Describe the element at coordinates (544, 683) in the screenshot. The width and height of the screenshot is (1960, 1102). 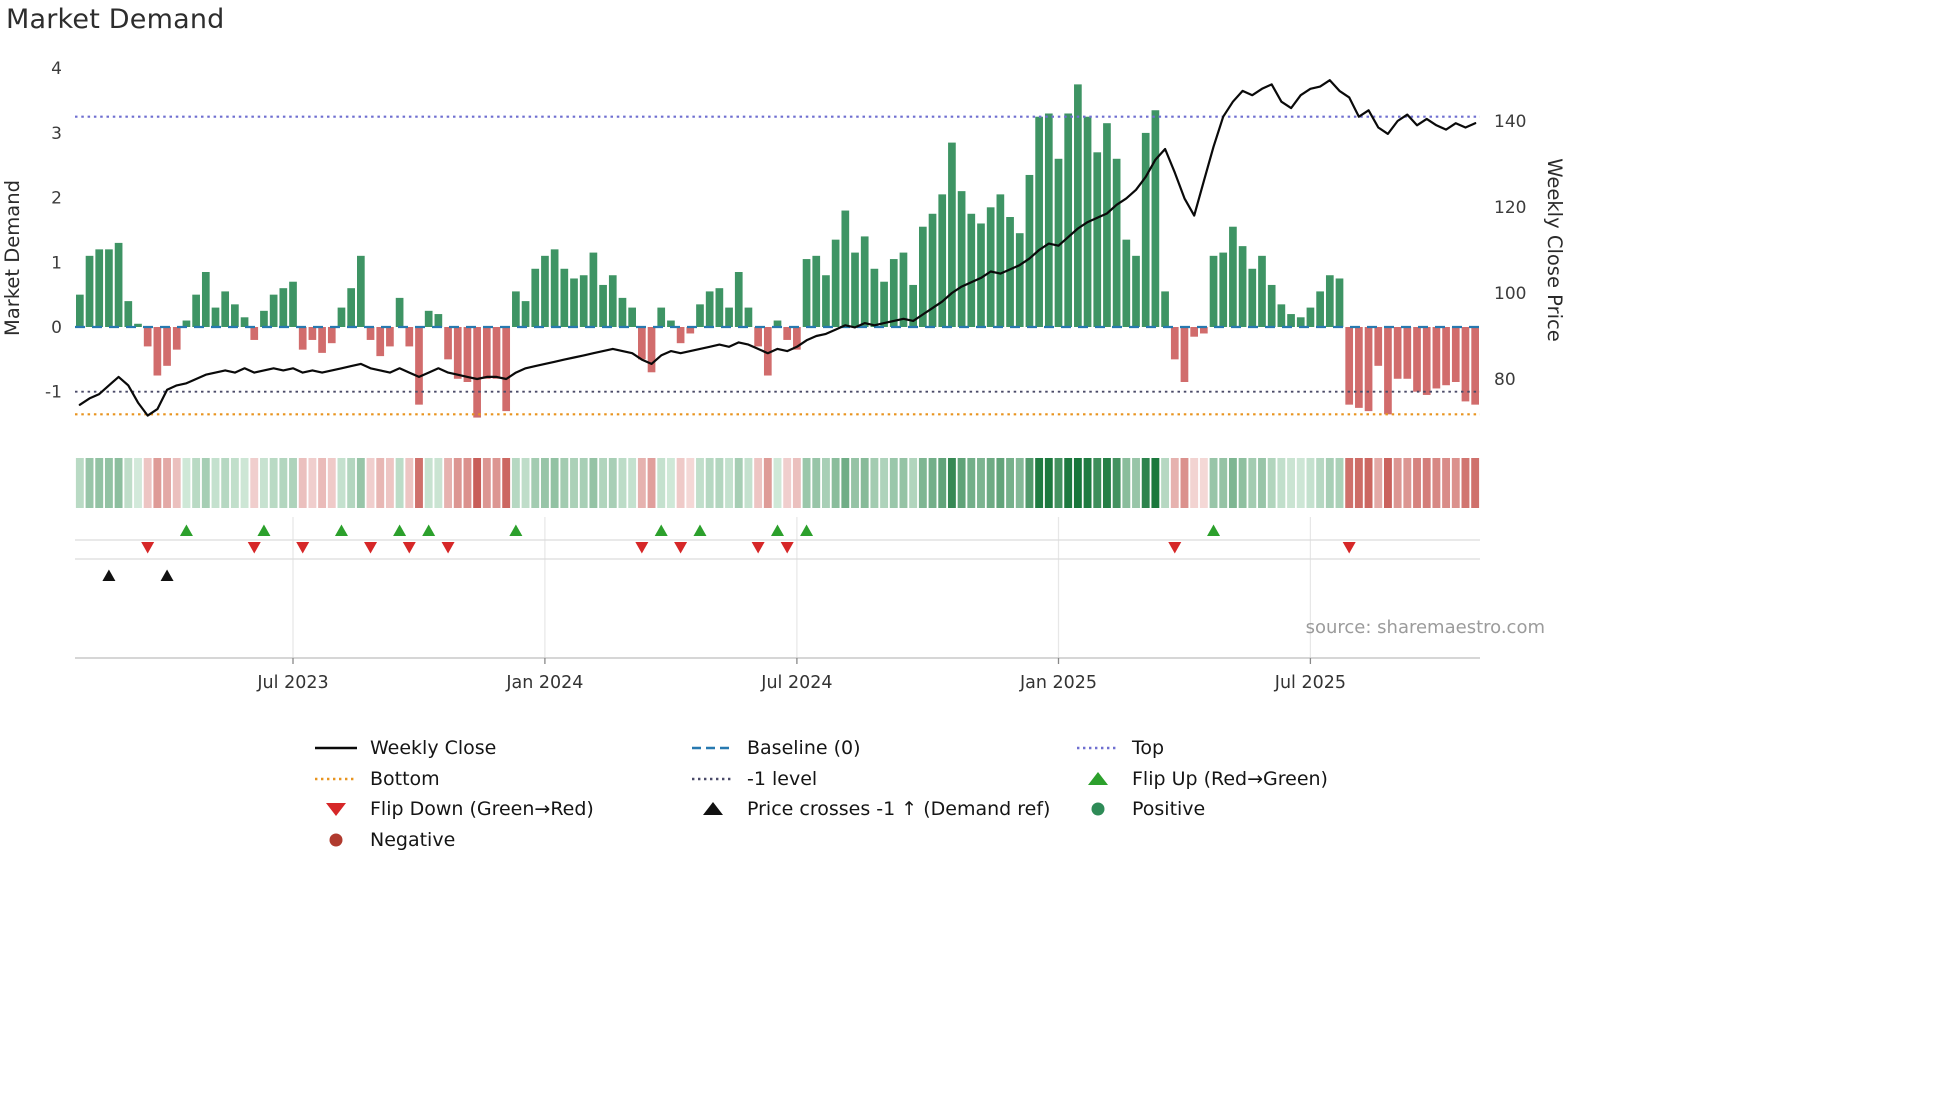
I see `x-axis-tick-label: Jan 2024` at that location.